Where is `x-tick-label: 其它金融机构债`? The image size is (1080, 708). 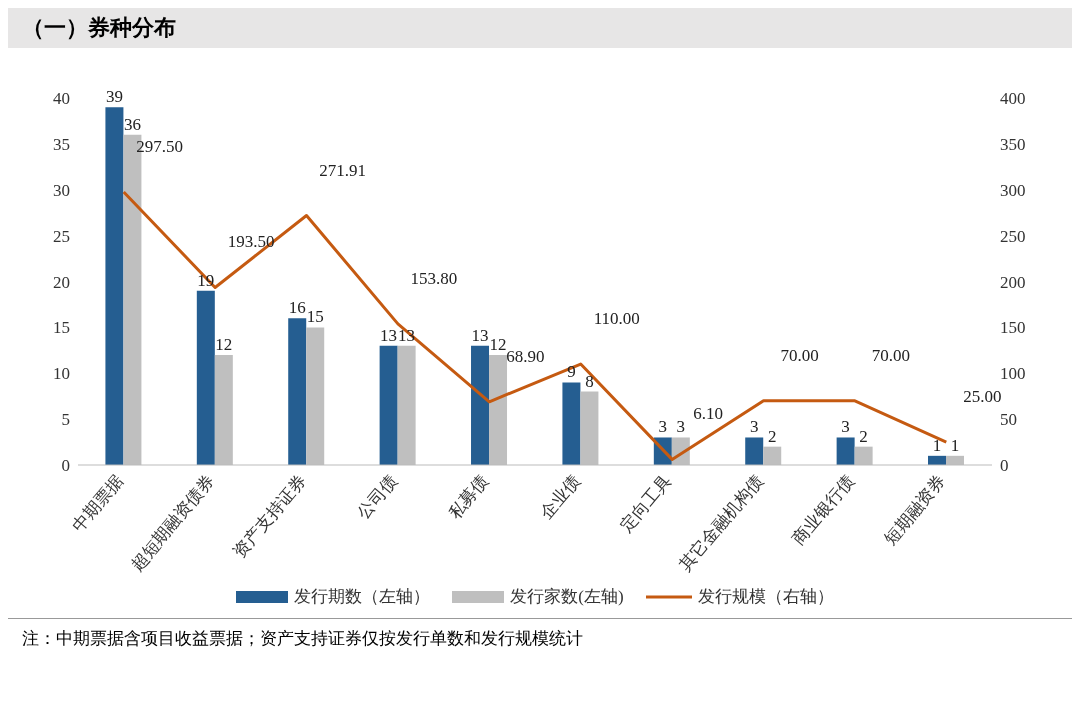 x-tick-label: 其它金融机构债 is located at coordinates (721, 523).